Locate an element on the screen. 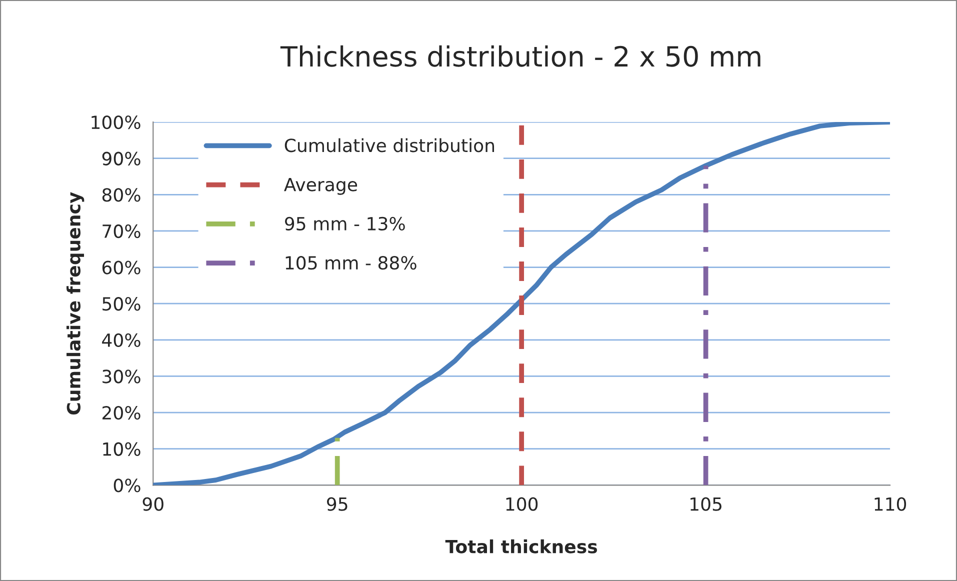  y-tick-label: 40% is located at coordinates (121, 340).